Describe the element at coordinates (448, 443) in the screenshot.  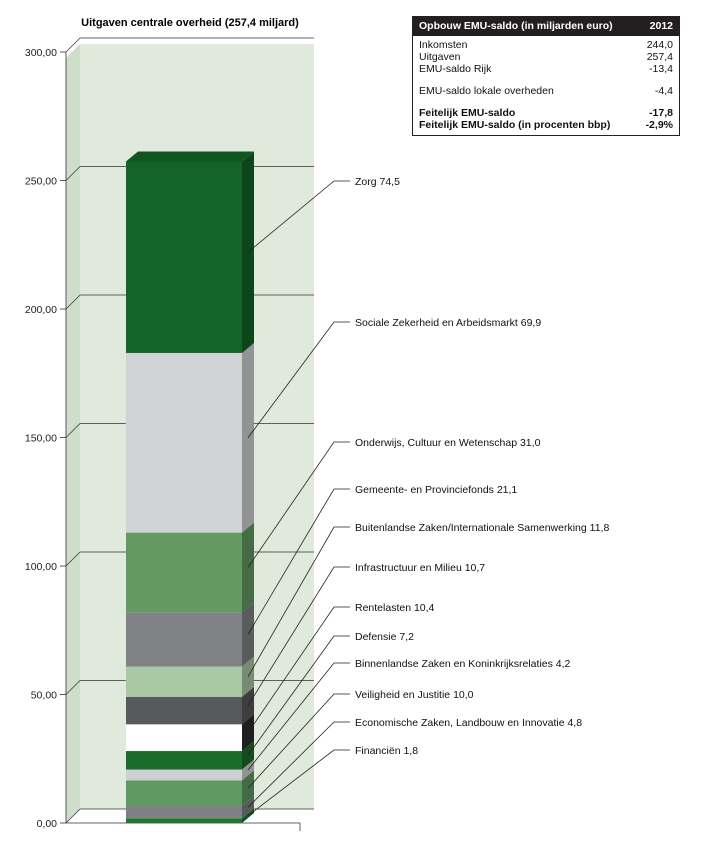
I see `segment-label: Onderwijs, Cultuur en Wetenschap 31,0` at that location.